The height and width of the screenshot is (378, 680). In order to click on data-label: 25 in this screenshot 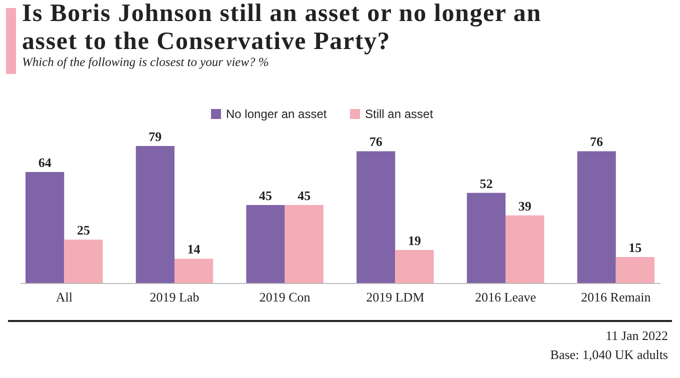, I will do `click(83, 230)`.